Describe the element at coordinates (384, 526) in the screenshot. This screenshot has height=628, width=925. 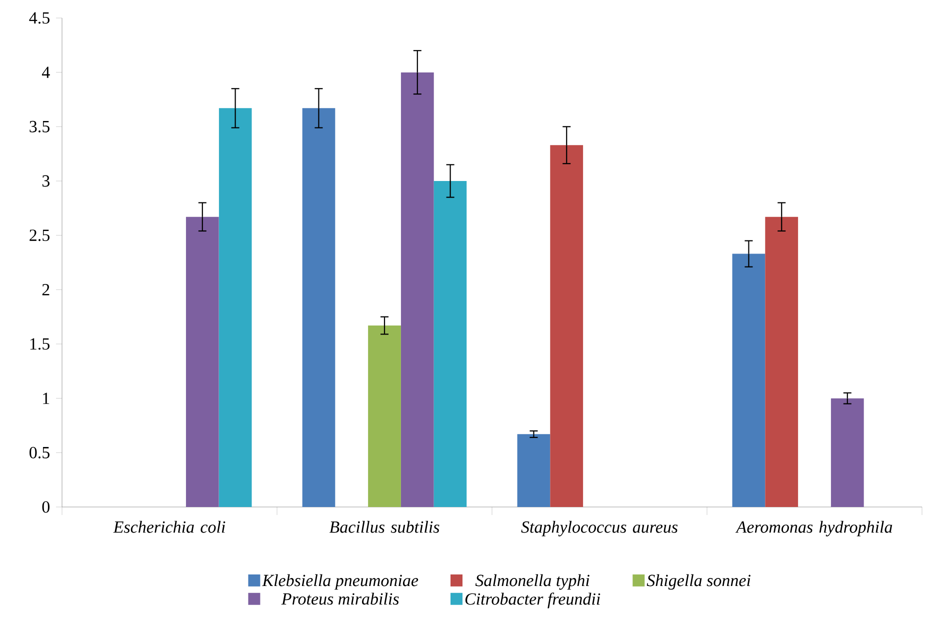
I see `x-tick-label: Bacillus subtilis` at that location.